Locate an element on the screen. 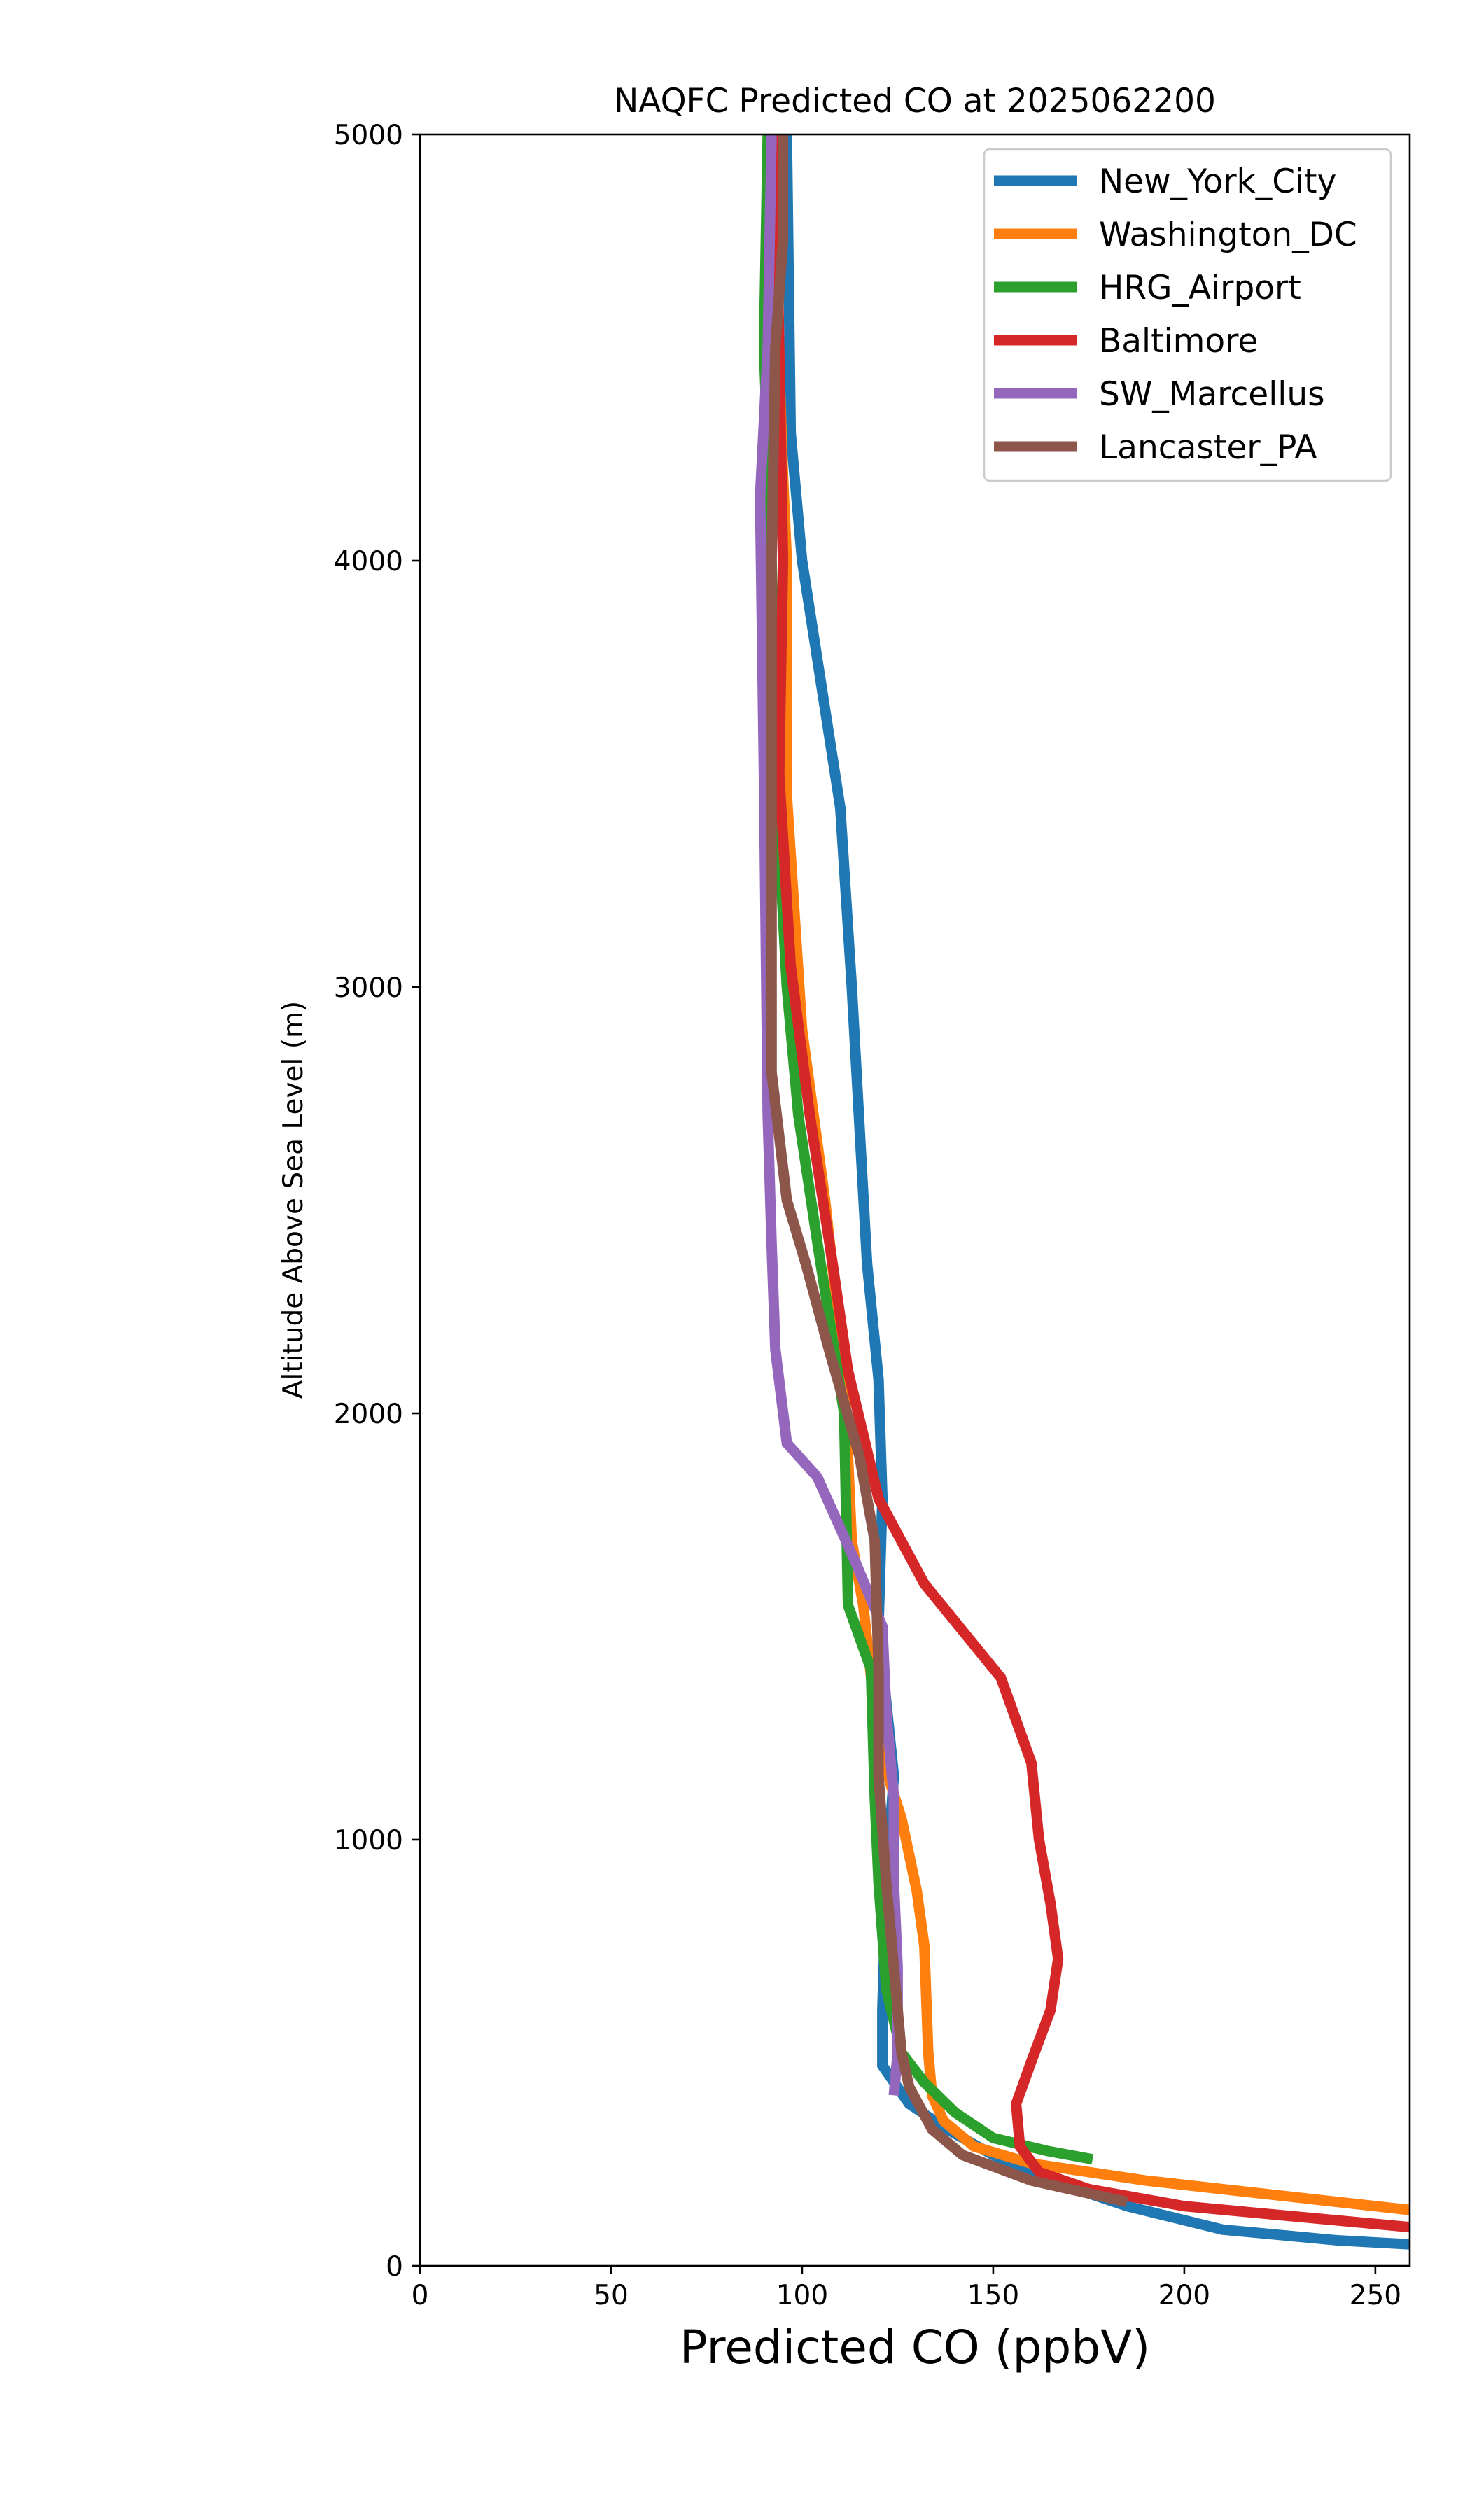  legend-entry: New_York_City is located at coordinates (1165, 181).